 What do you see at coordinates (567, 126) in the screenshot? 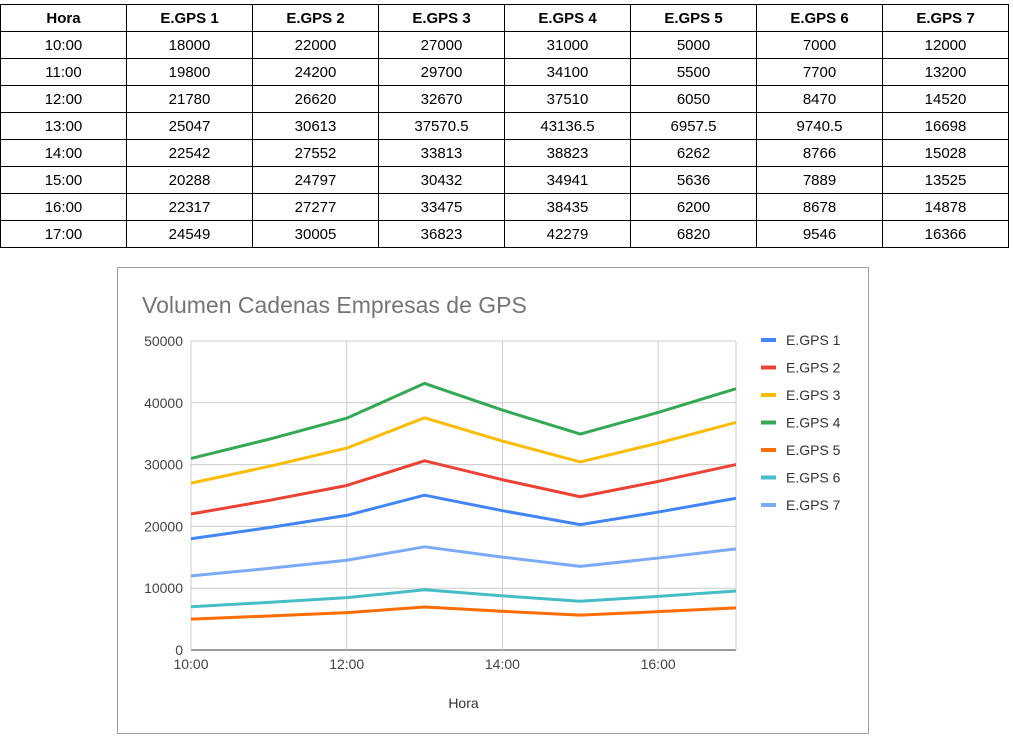
I see `table-cell: 43136.5` at bounding box center [567, 126].